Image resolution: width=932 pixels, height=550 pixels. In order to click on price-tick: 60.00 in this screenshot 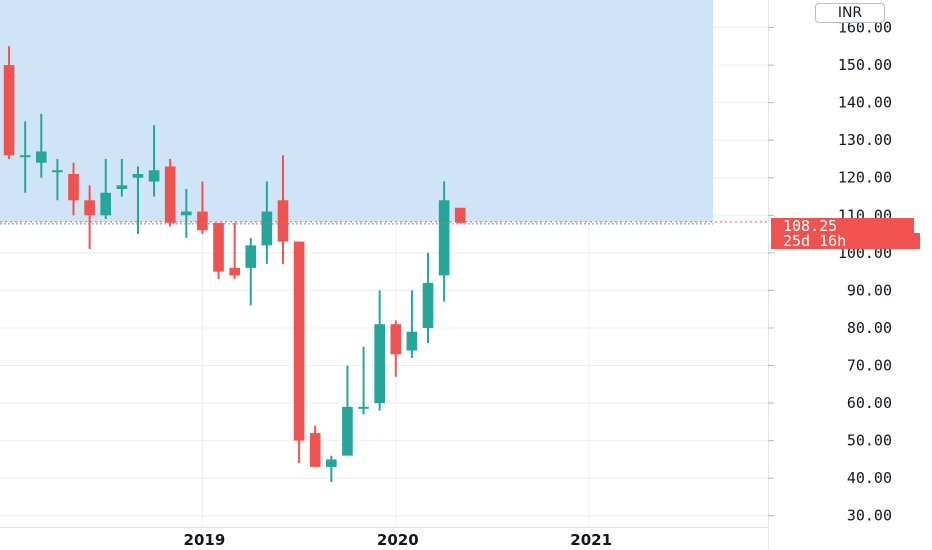, I will do `click(830, 403)`.